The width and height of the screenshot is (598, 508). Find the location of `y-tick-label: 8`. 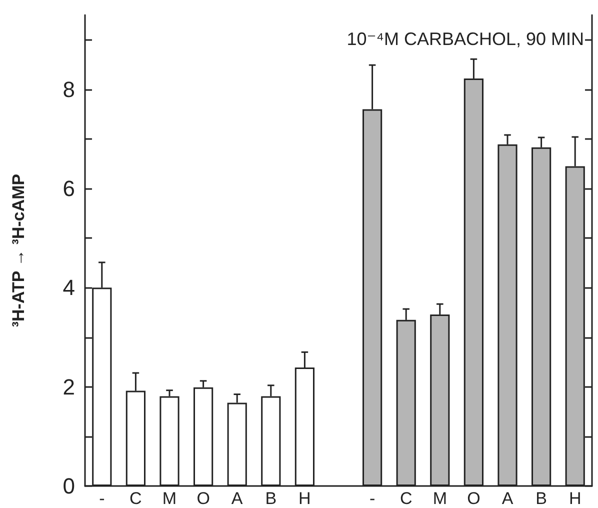

y-tick-label: 8 is located at coordinates (68, 89).